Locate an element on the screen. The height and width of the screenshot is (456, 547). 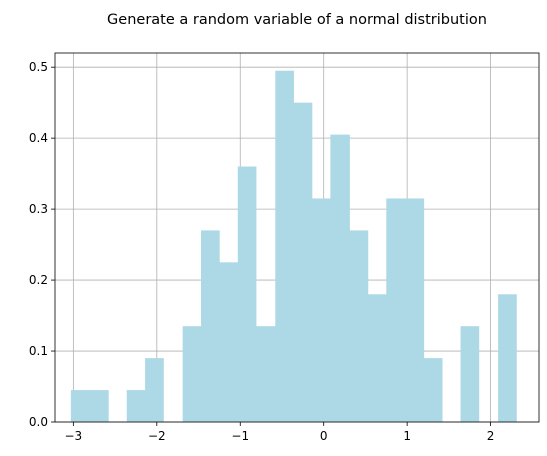
x-tick-label-5: 2 is located at coordinates (491, 436).